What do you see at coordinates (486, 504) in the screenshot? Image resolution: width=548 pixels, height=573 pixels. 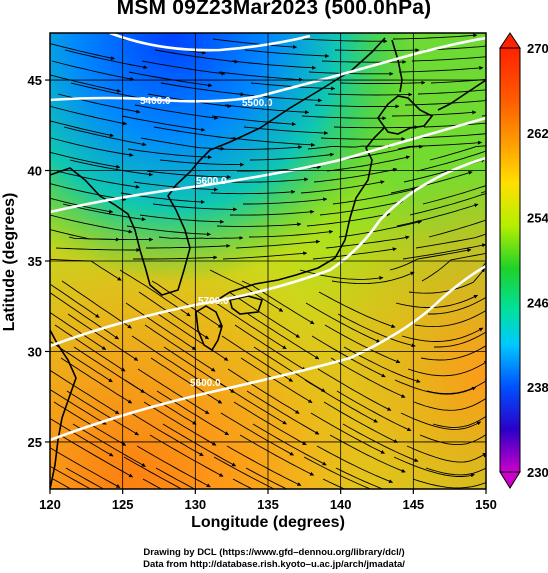 I see `x-tick-label-150: 150` at bounding box center [486, 504].